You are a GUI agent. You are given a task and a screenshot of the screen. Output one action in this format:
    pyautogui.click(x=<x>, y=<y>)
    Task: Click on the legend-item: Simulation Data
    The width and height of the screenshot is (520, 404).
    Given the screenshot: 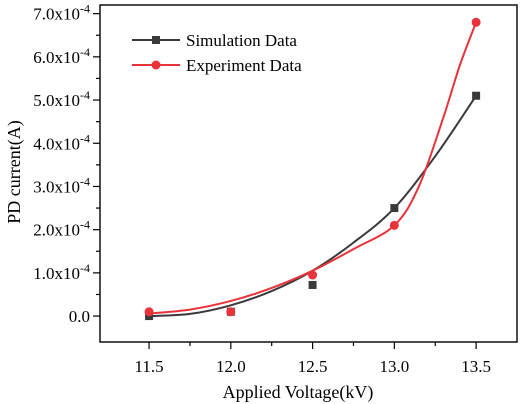 What is the action you would take?
    pyautogui.click(x=214, y=40)
    